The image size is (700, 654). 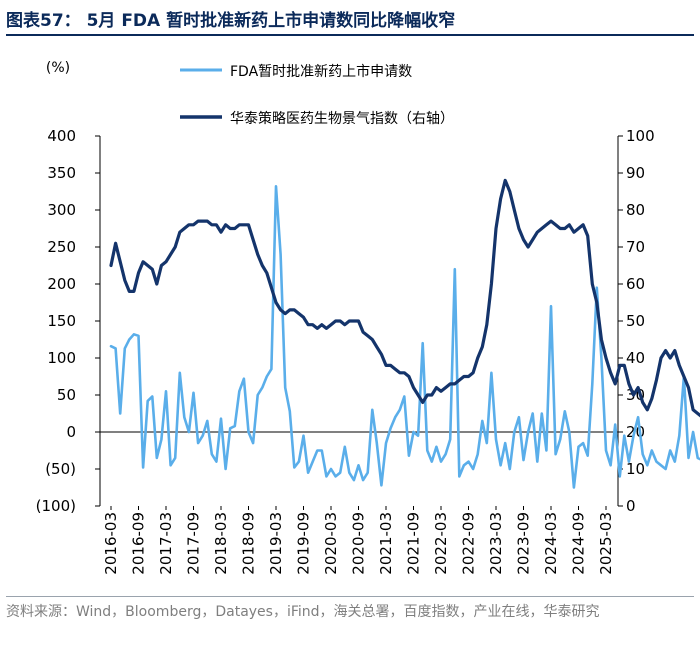 What do you see at coordinates (606, 543) in the screenshot?
I see `x-axis-tick-label: 2025-03` at bounding box center [606, 543].